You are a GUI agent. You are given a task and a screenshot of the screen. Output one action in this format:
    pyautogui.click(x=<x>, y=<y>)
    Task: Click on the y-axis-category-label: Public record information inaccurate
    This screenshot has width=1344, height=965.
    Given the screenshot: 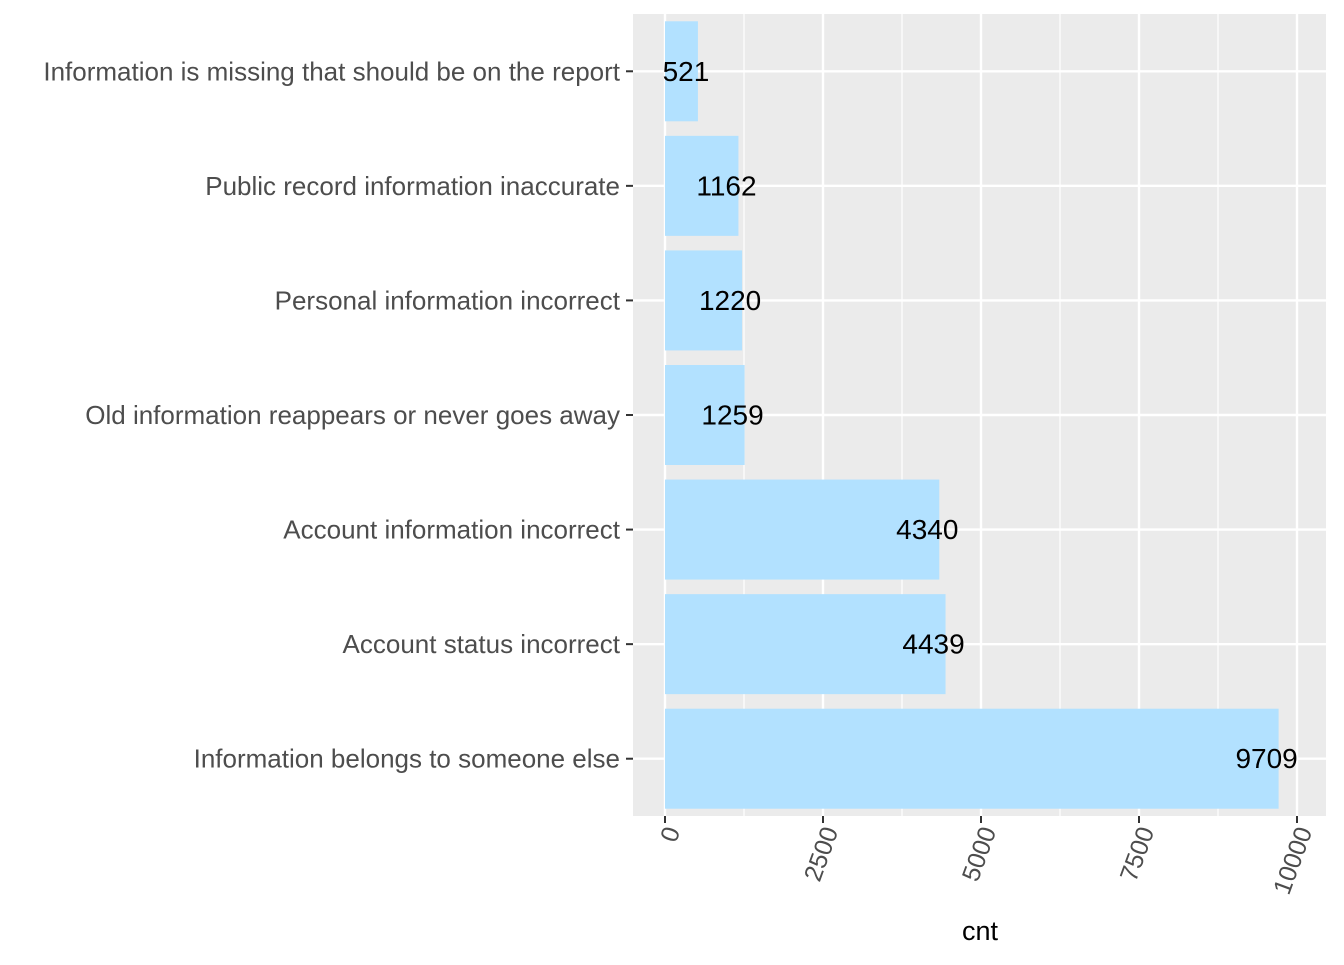 What is the action you would take?
    pyautogui.click(x=412, y=186)
    